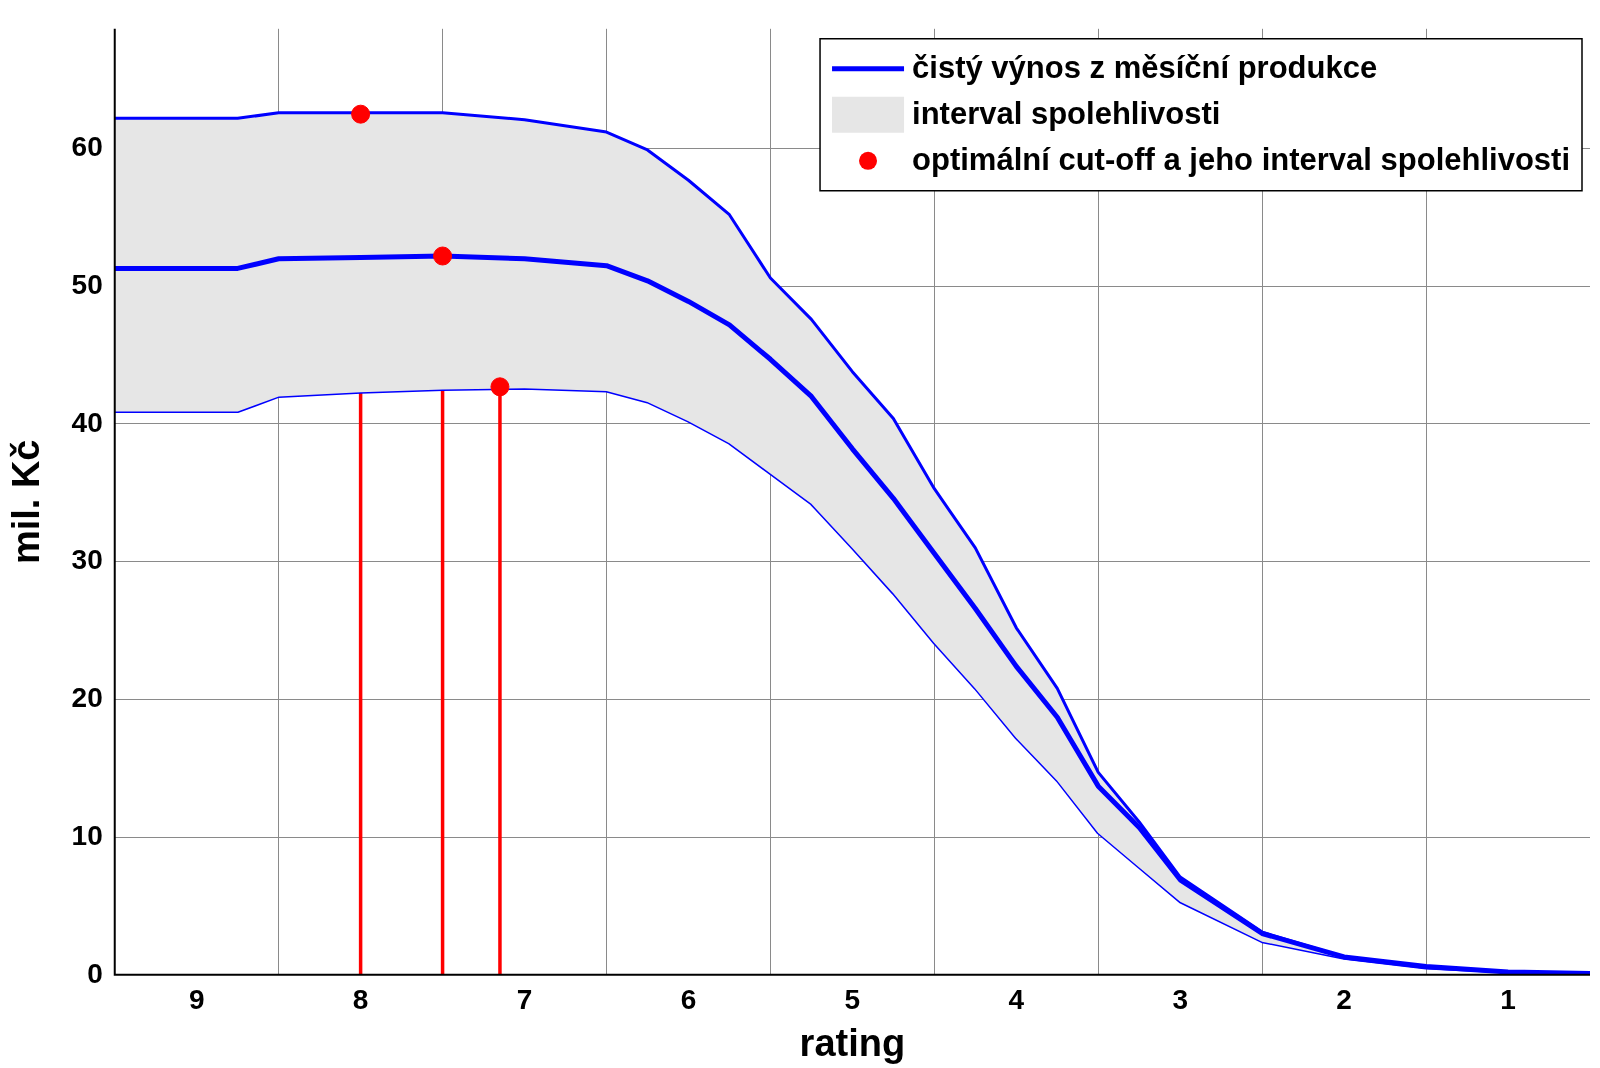 Image resolution: width=1600 pixels, height=1068 pixels. What do you see at coordinates (87, 835) in the screenshot?
I see `y-tick-label: 10` at bounding box center [87, 835].